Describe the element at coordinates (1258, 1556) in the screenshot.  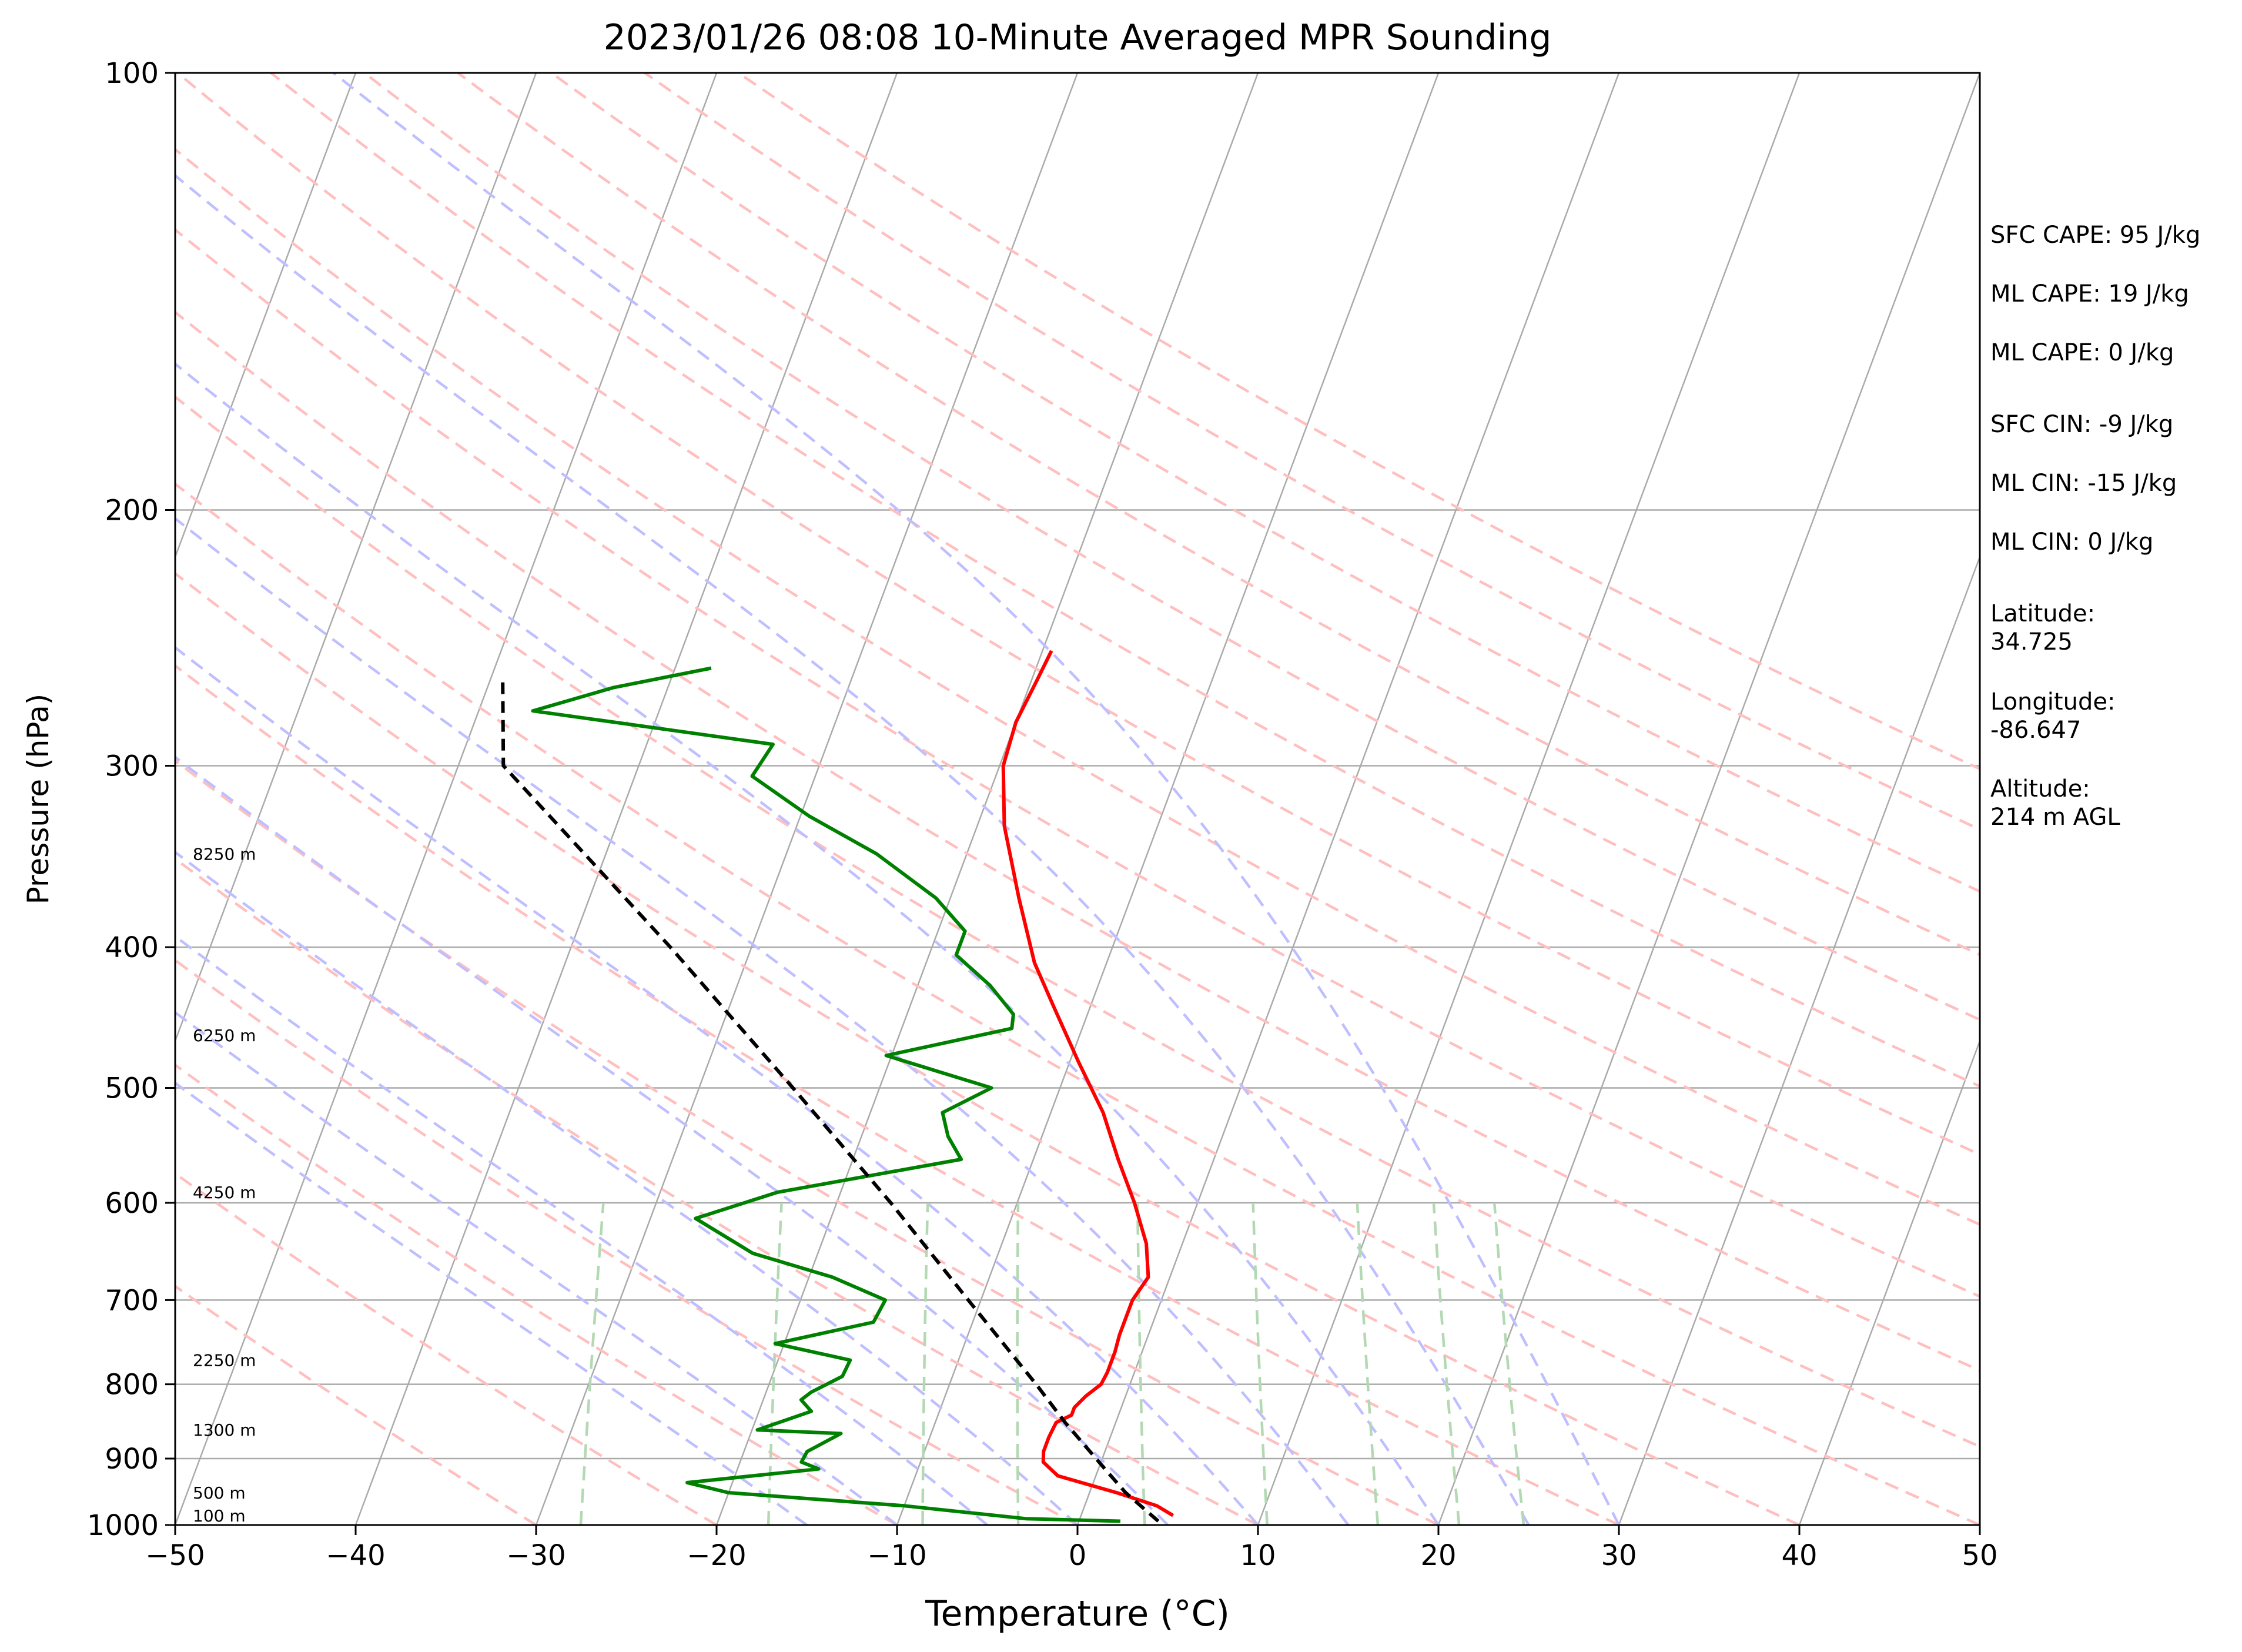
I see `x-tick-label: 10` at that location.